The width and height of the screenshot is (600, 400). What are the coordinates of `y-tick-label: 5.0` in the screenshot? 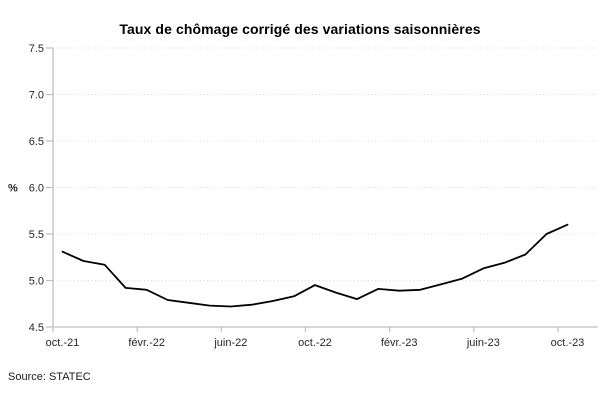 It's located at (36, 282).